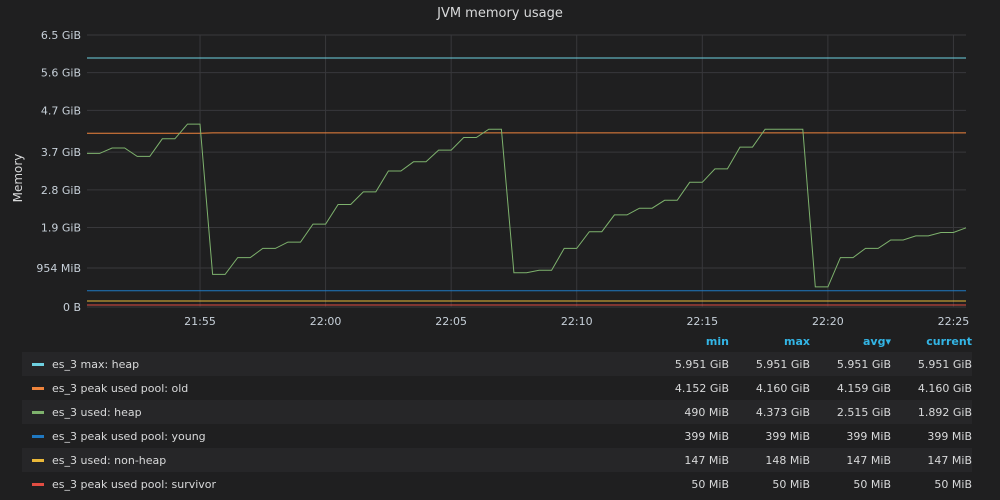 The width and height of the screenshot is (1000, 500). I want to click on legend-series-name: es_3 used: heap, so click(97, 412).